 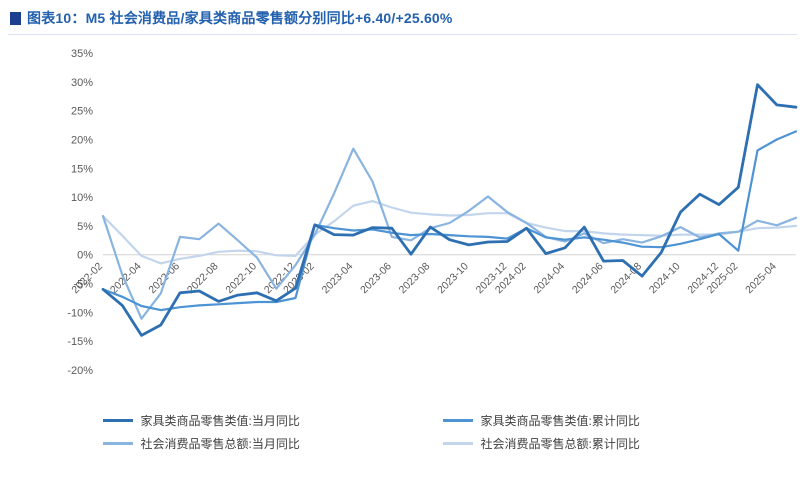 What do you see at coordinates (82, 169) in the screenshot?
I see `y-axis-label: 15%` at bounding box center [82, 169].